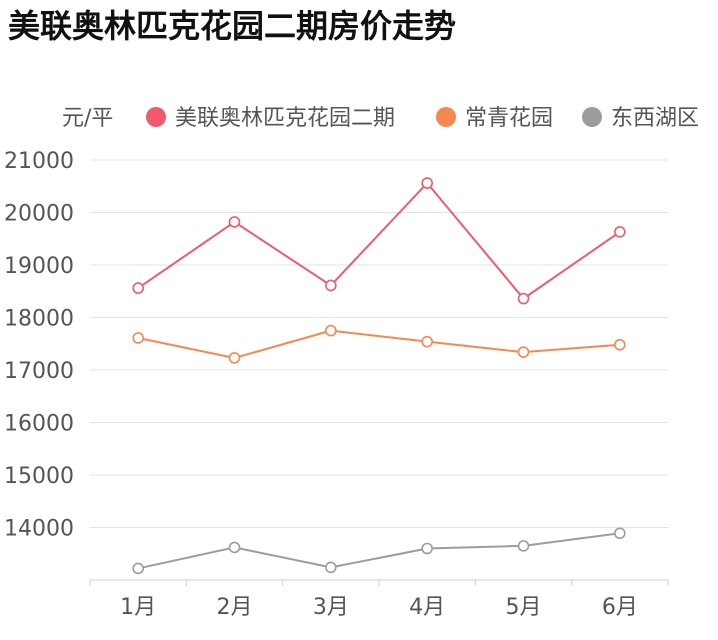  What do you see at coordinates (331, 607) in the screenshot?
I see `x-tick-label: 3月` at bounding box center [331, 607].